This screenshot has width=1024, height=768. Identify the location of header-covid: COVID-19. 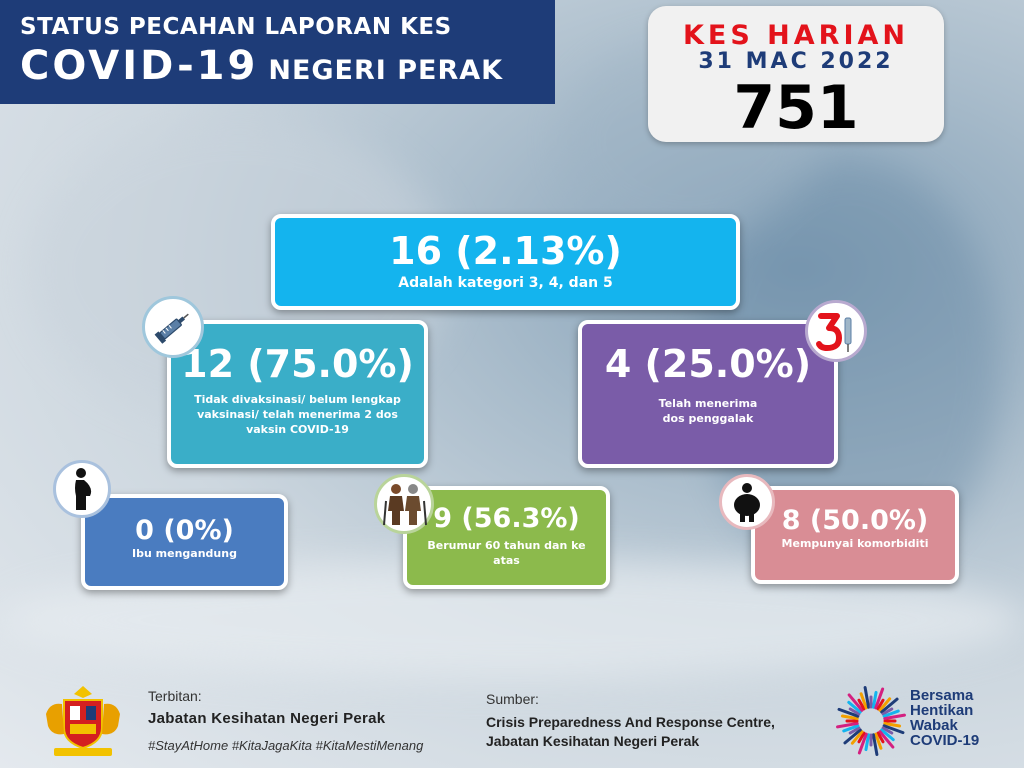
(139, 66).